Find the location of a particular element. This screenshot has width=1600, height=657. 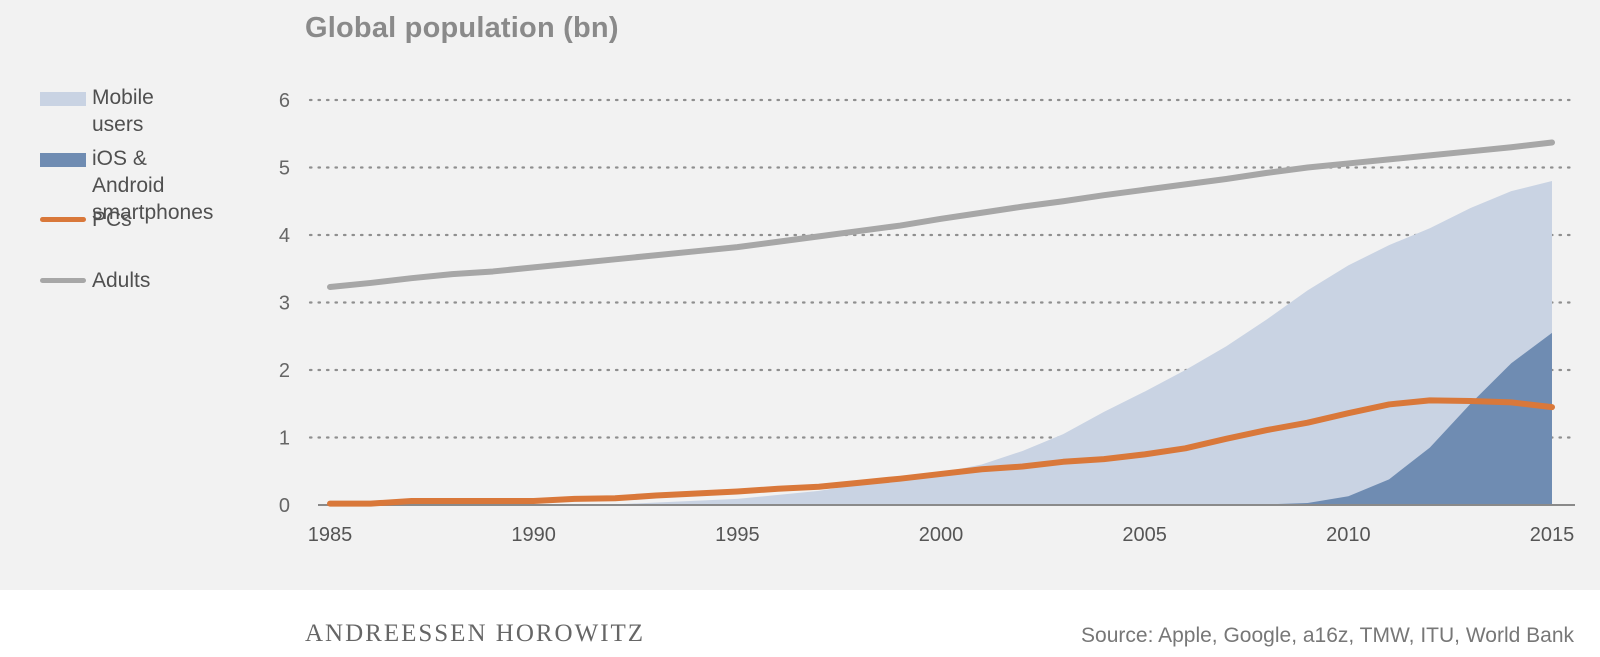

y-tick-label-5: 5 is located at coordinates (284, 169).